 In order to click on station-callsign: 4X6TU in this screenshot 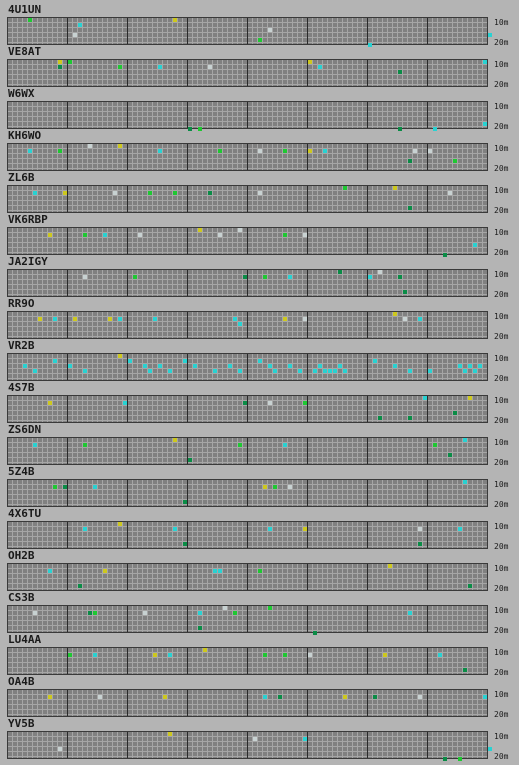, I will do `click(25, 513)`.